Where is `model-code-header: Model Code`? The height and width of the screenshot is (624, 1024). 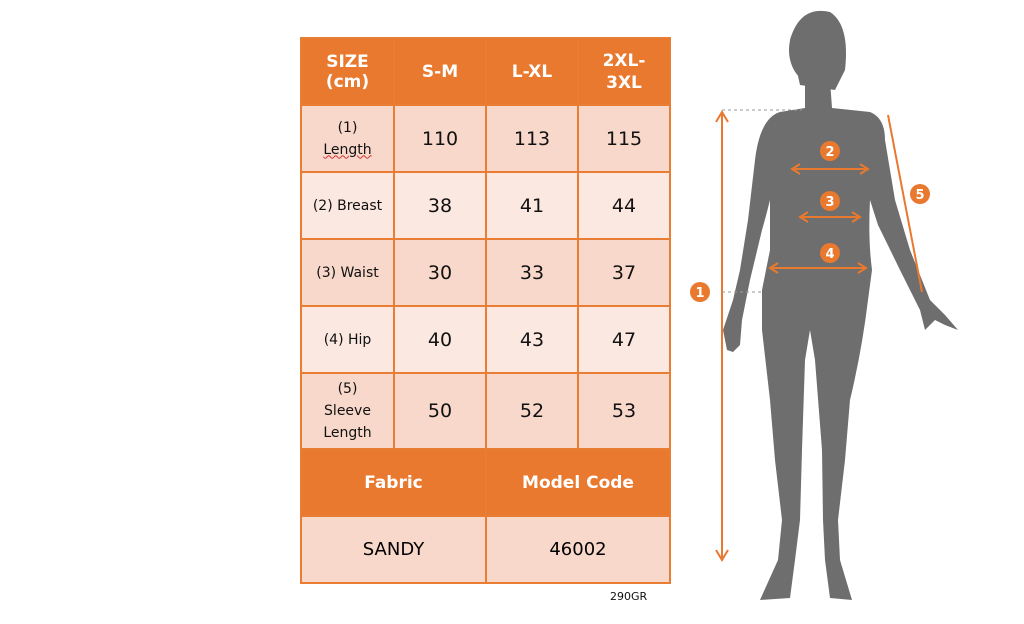 model-code-header: Model Code is located at coordinates (578, 482).